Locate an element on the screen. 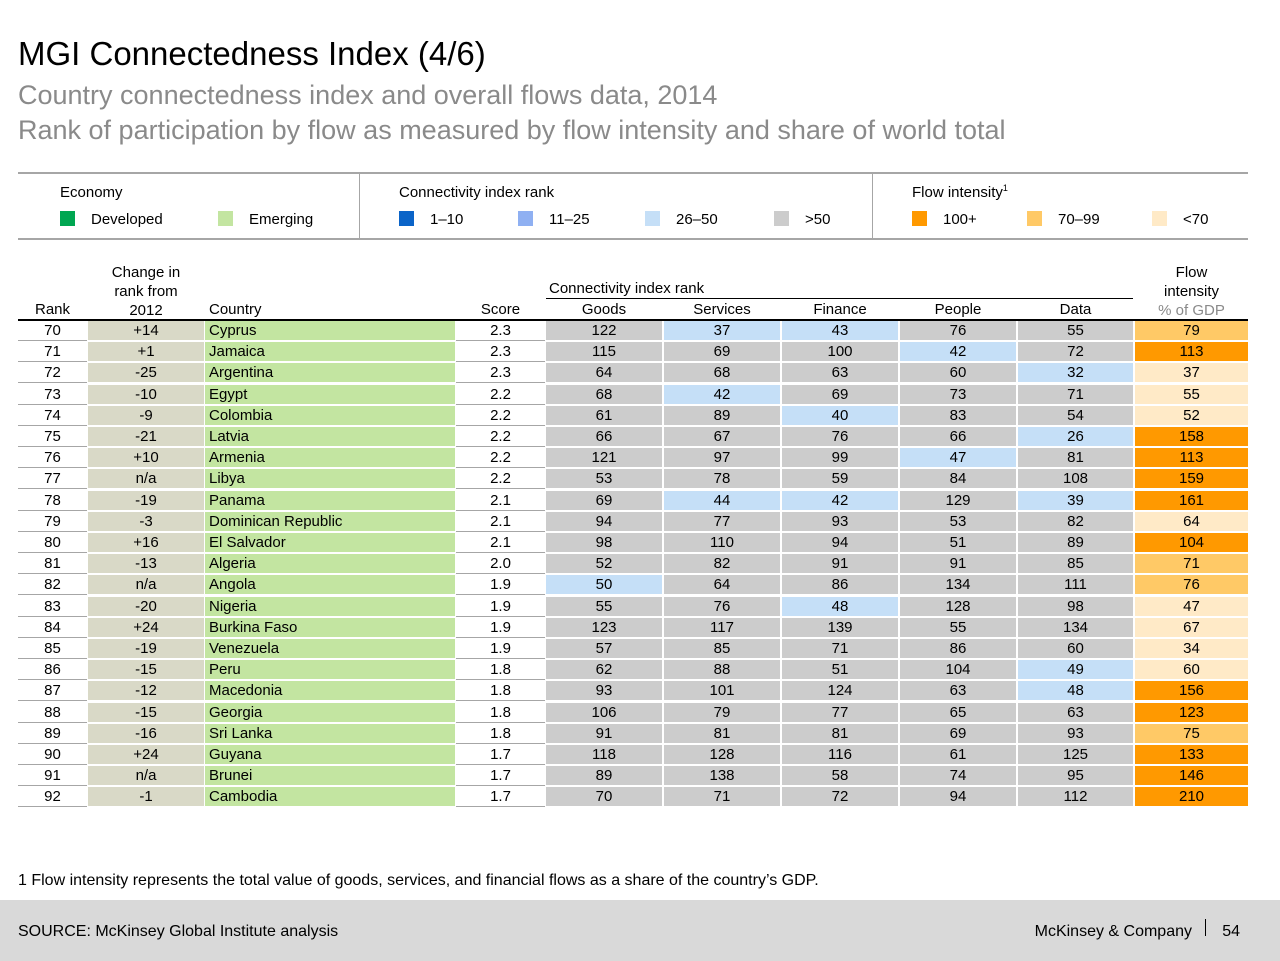 This screenshot has height=961, width=1280. flow-intensity-cell: 210 is located at coordinates (1191, 797).